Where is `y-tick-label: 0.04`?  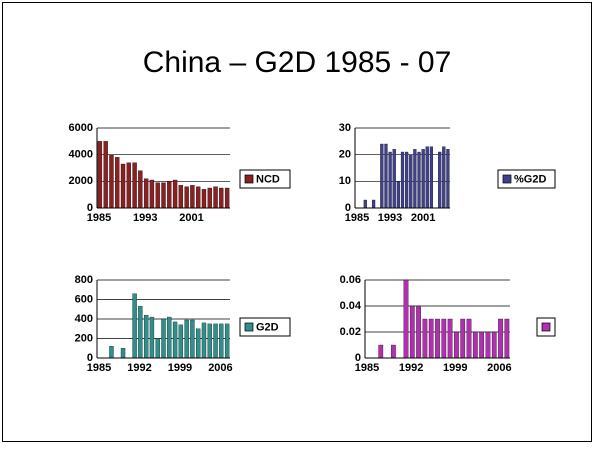 y-tick-label: 0.04 is located at coordinates (351, 306).